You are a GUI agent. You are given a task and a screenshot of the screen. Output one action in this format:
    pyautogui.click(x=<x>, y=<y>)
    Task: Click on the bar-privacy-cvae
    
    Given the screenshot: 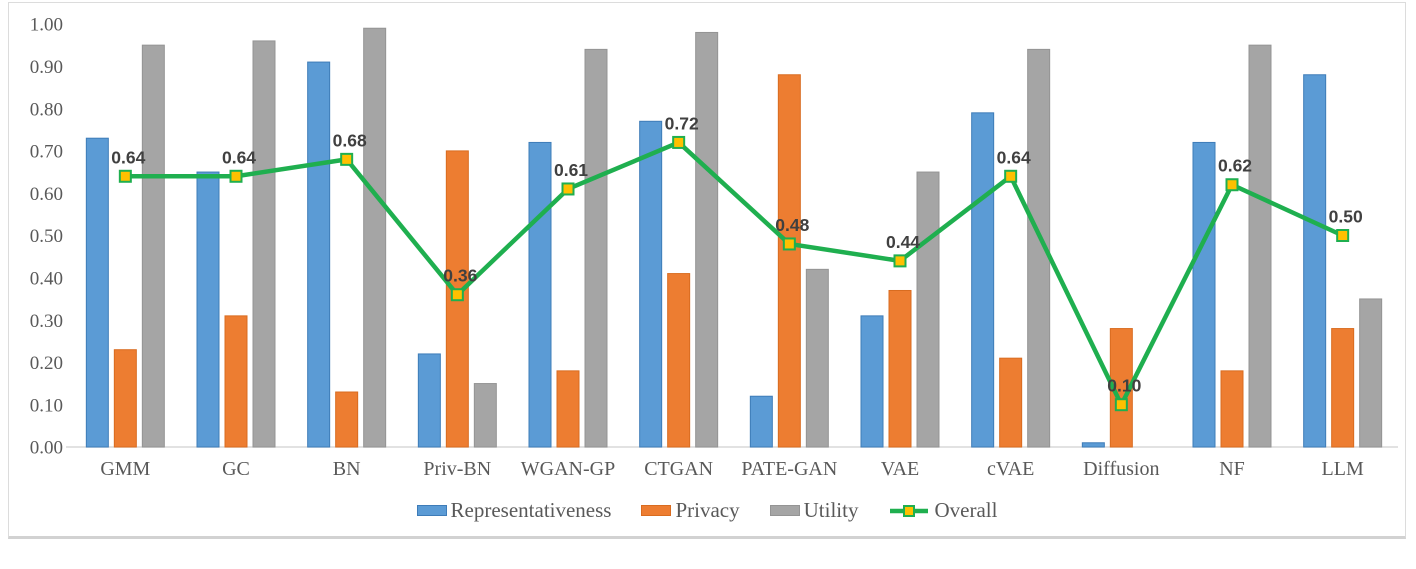 What is the action you would take?
    pyautogui.click(x=1011, y=402)
    